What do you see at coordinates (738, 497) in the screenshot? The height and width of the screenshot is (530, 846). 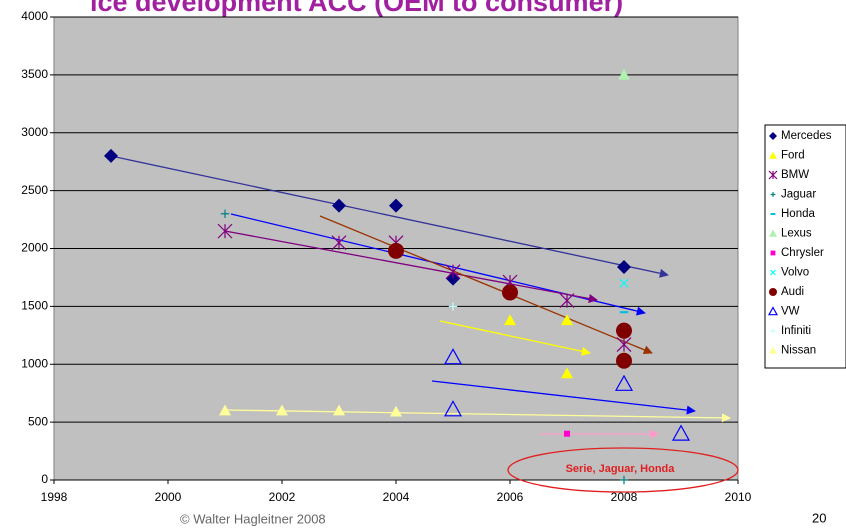 I see `x-tick-label: 2010` at bounding box center [738, 497].